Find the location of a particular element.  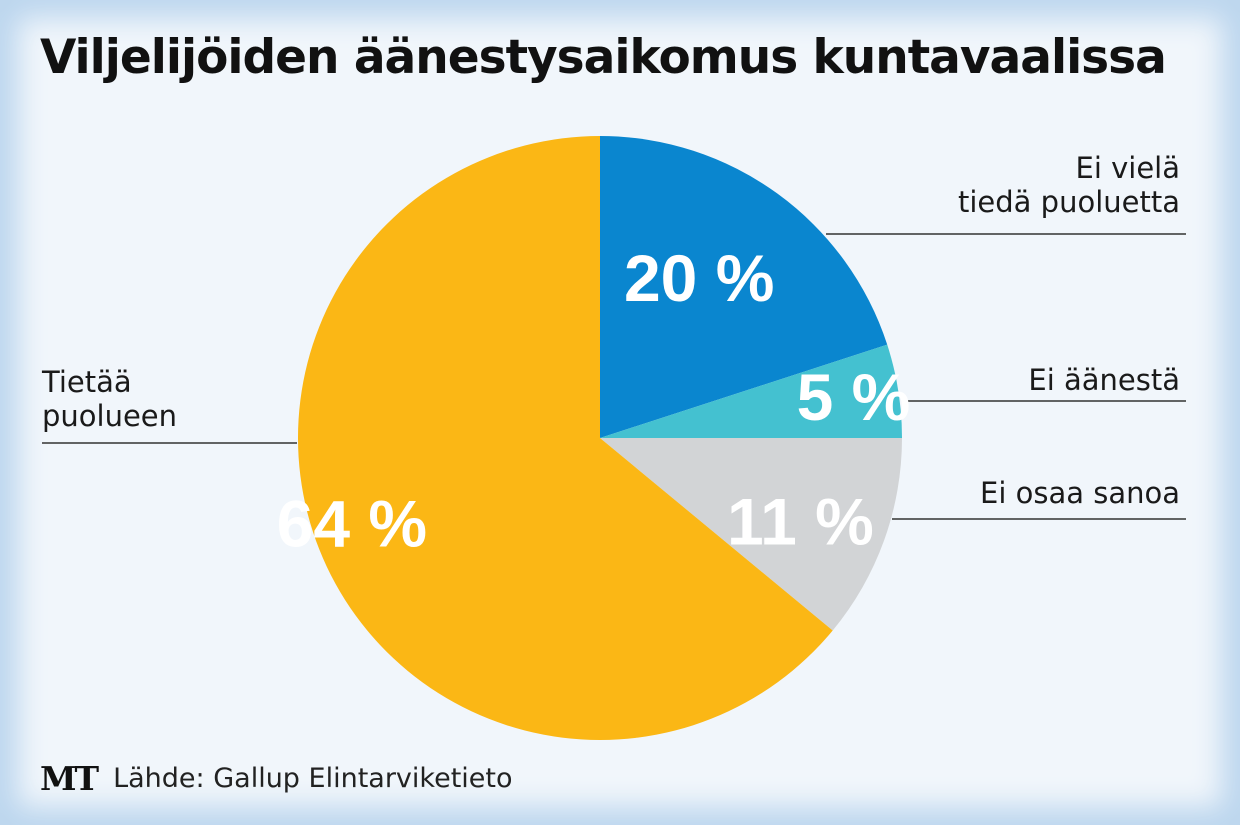

mt-logo: MT is located at coordinates (69, 778).